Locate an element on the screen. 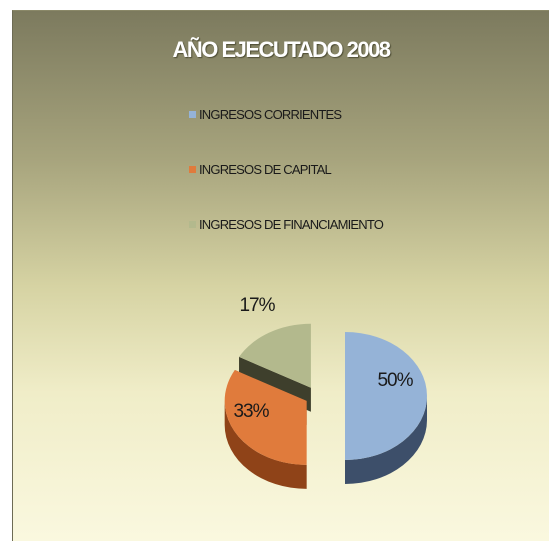 The image size is (553, 544). pie-slice-ingresos-de-financiamiento is located at coordinates (275, 355).